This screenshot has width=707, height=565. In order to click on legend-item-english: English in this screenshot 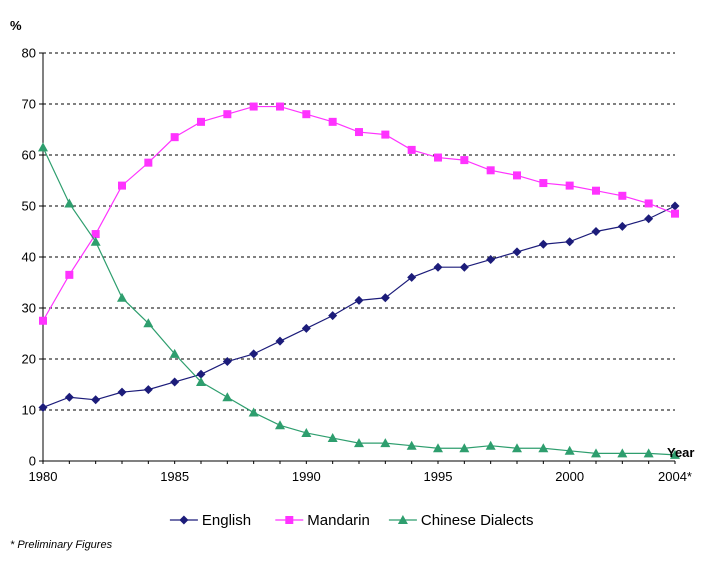, I will do `click(210, 520)`.